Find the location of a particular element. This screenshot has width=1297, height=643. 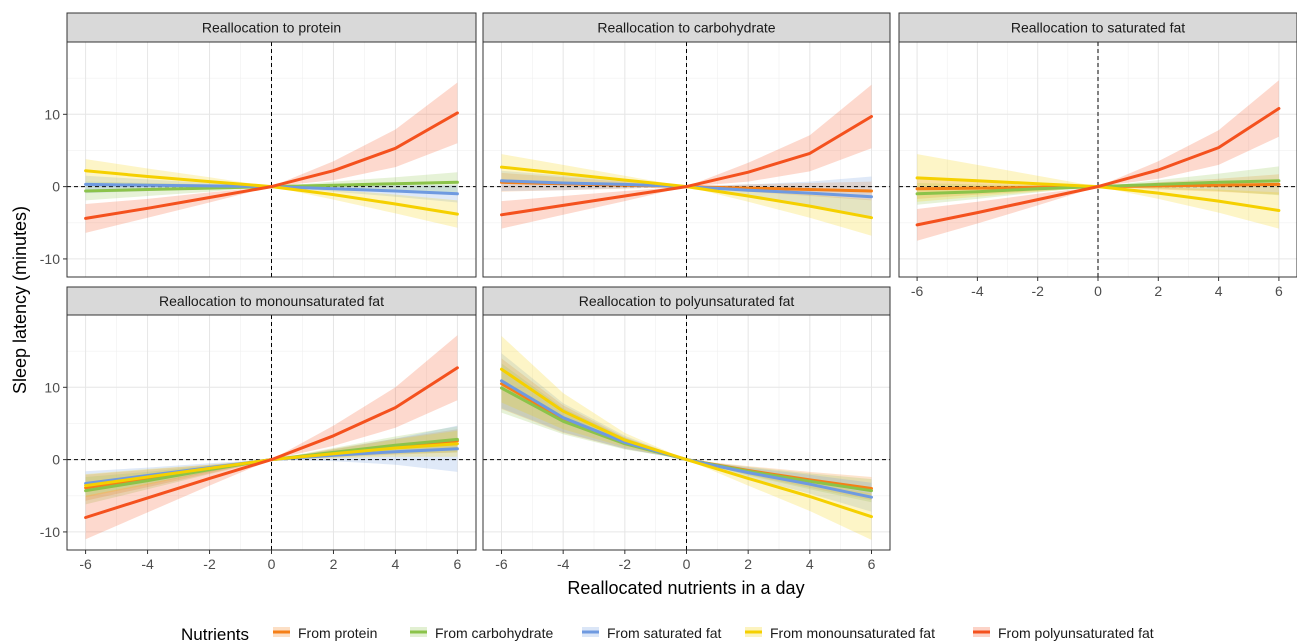

facet-title: Reallocation to protein is located at coordinates (271, 28).